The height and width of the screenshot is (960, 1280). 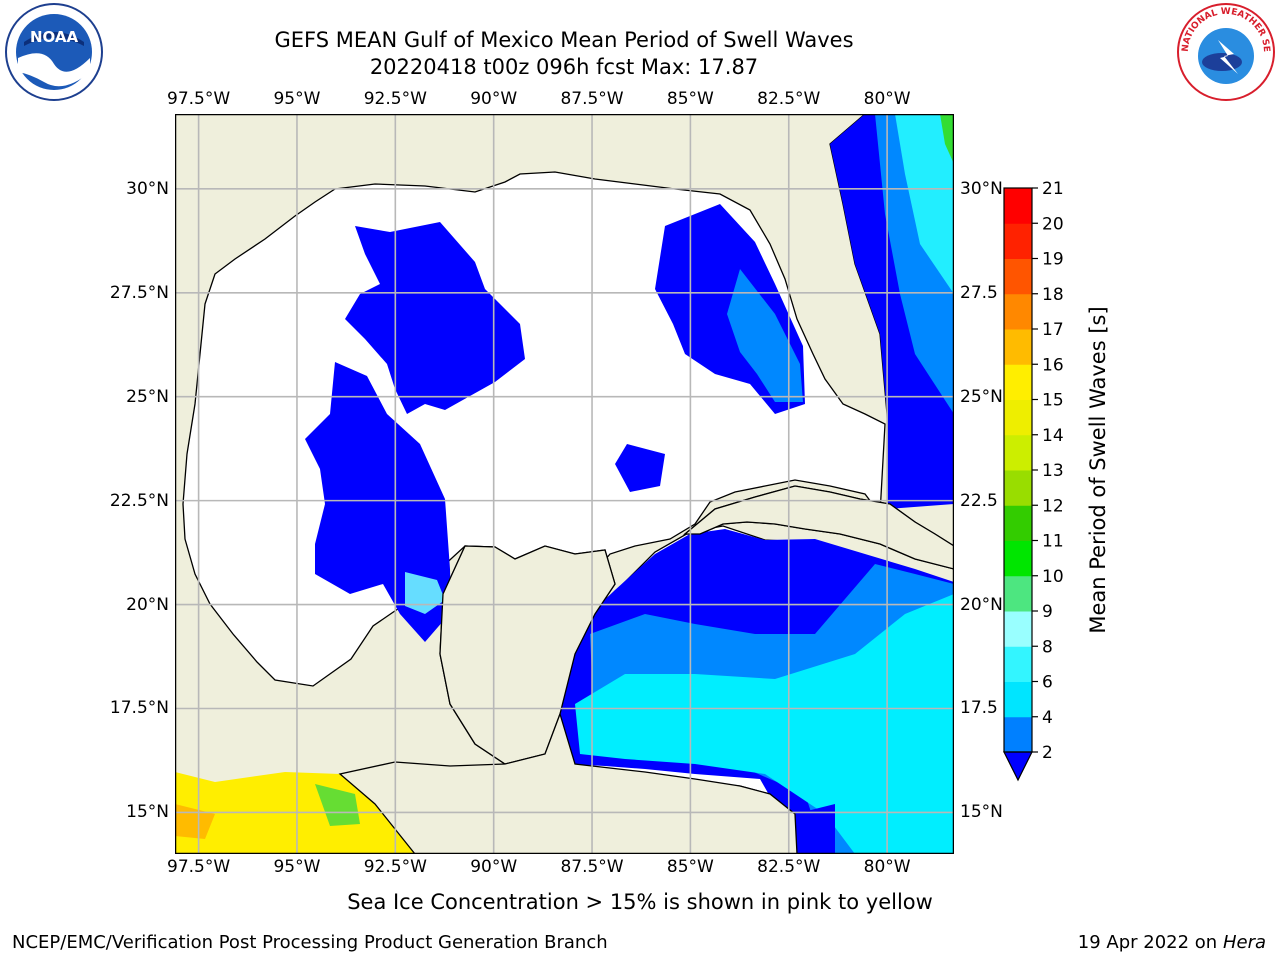 I want to click on colorbar-tick-label: 9, so click(x=1047, y=612).